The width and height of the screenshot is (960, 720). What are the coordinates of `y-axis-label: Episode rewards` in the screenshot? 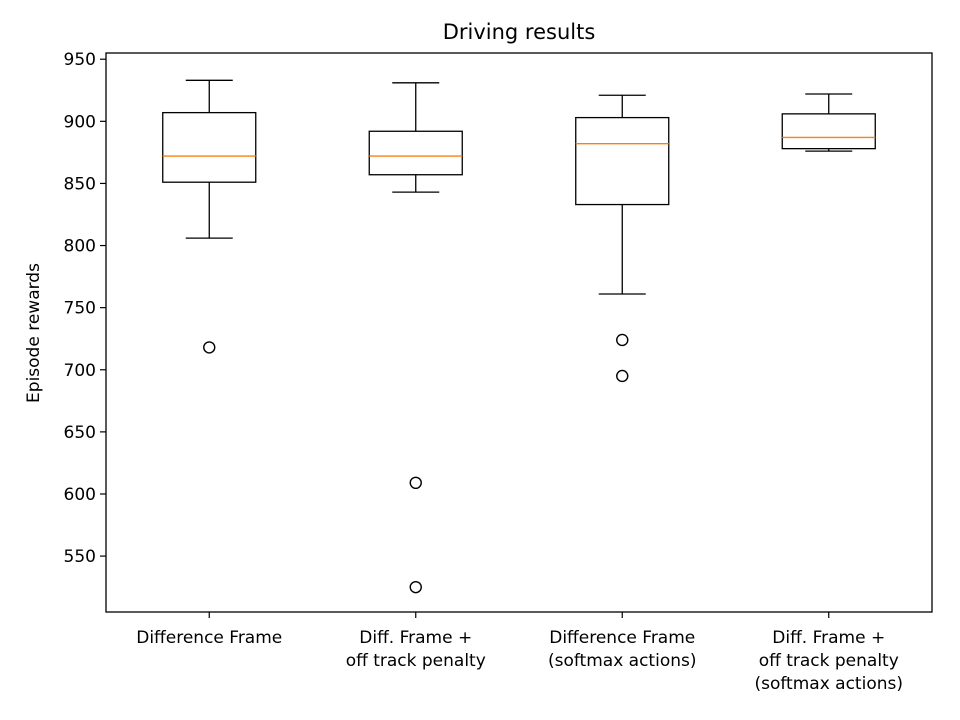 It's located at (34, 333).